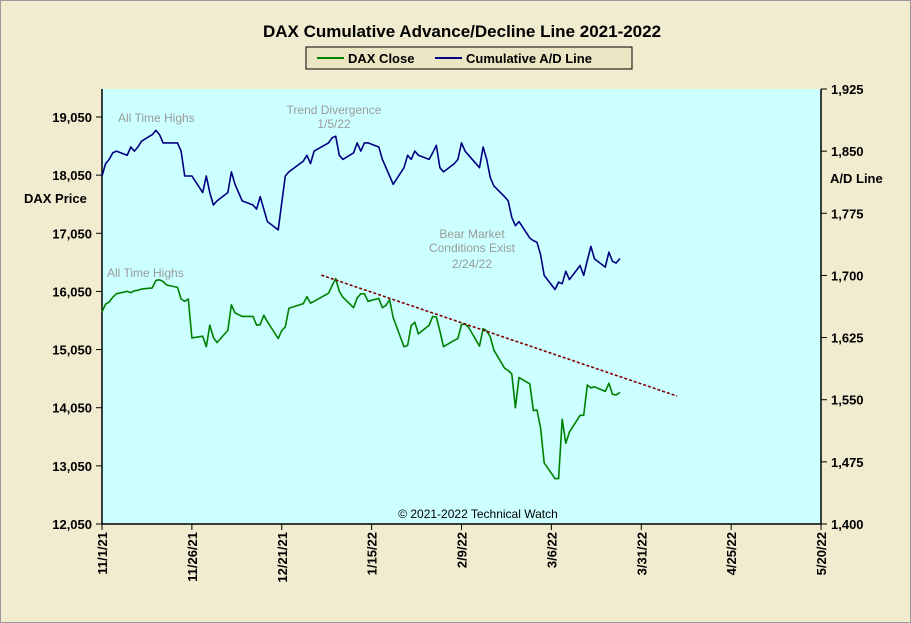 The image size is (911, 623). I want to click on x-tick-label: 12/21/21, so click(282, 557).